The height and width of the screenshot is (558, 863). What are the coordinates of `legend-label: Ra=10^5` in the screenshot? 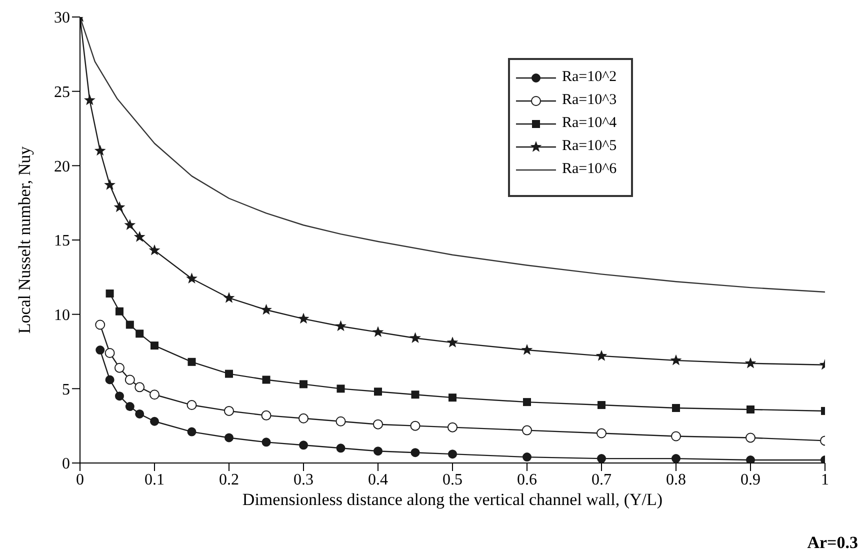 It's located at (589, 146).